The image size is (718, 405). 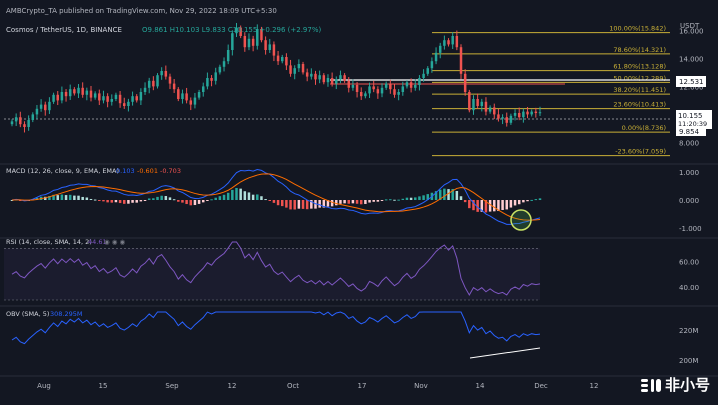 What do you see at coordinates (689, 173) in the screenshot?
I see `macd-tick-label: 1.000` at bounding box center [689, 173].